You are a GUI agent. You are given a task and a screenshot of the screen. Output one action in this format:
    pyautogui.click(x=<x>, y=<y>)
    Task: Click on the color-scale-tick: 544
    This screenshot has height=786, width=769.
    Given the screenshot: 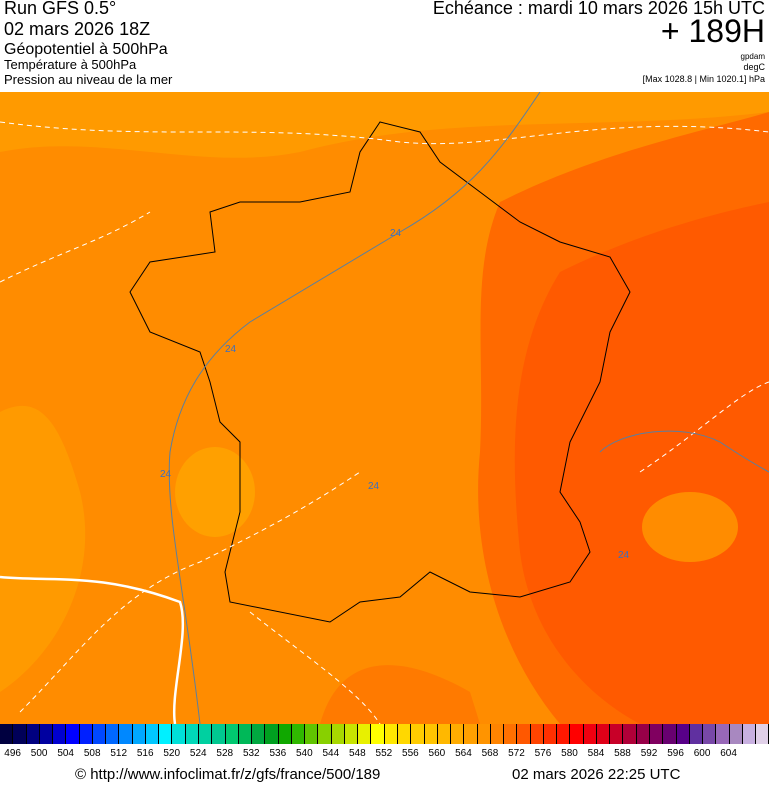 What is the action you would take?
    pyautogui.click(x=331, y=753)
    